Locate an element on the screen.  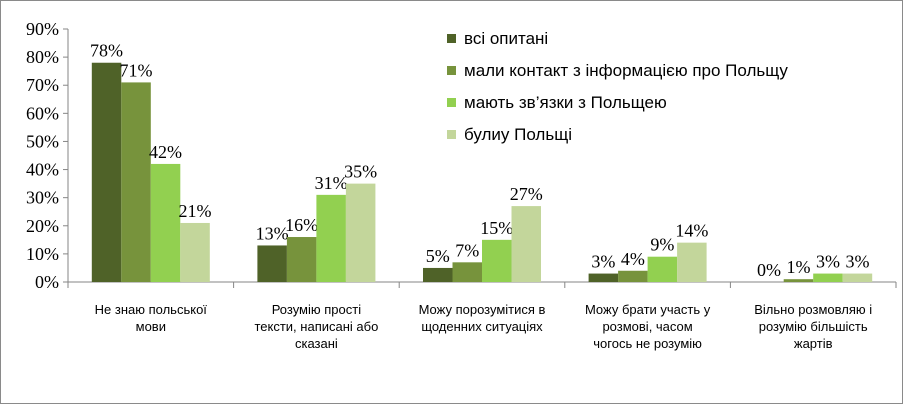
category-label-line: Вільно розмовляю і is located at coordinates (813, 309).